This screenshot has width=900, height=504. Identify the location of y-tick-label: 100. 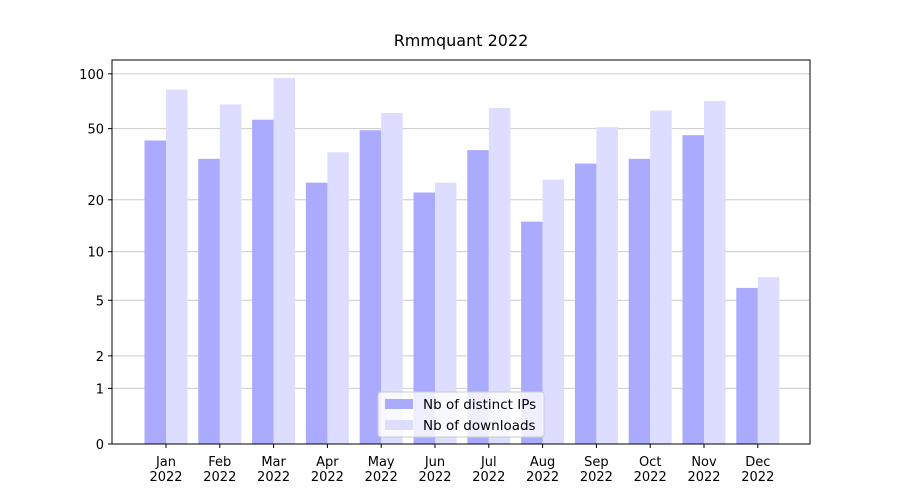
(91, 75).